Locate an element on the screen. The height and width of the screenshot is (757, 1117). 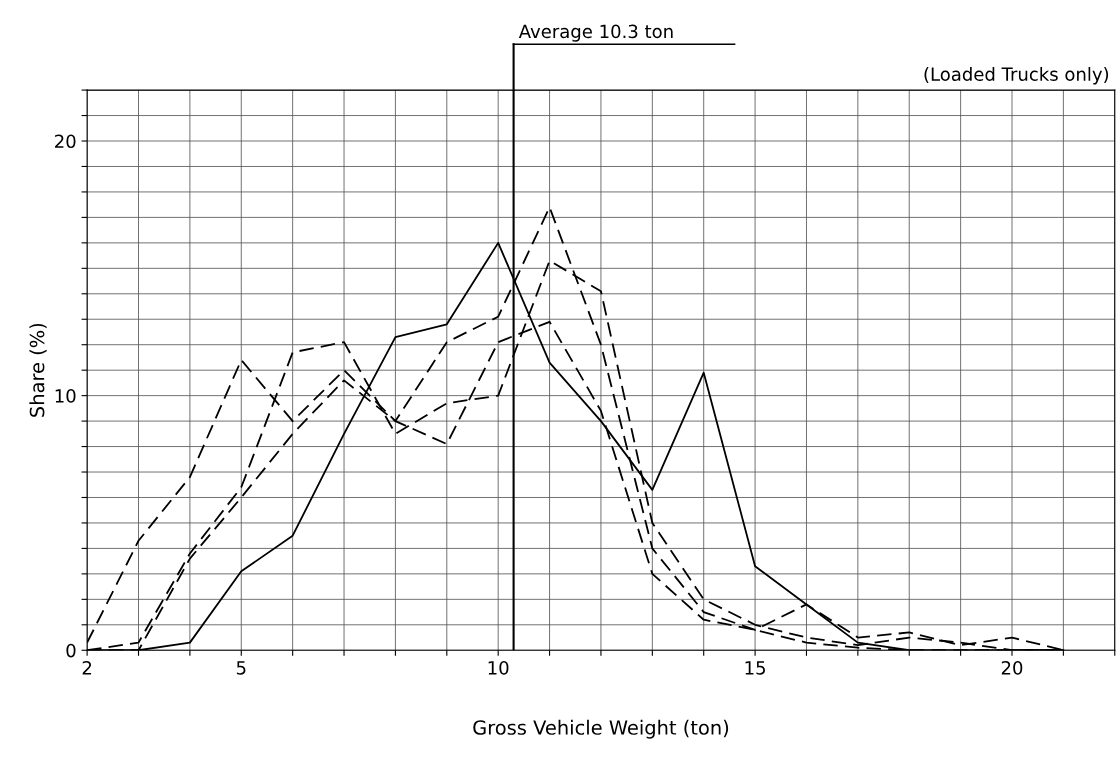
x-tick-label: 20 is located at coordinates (1012, 668).